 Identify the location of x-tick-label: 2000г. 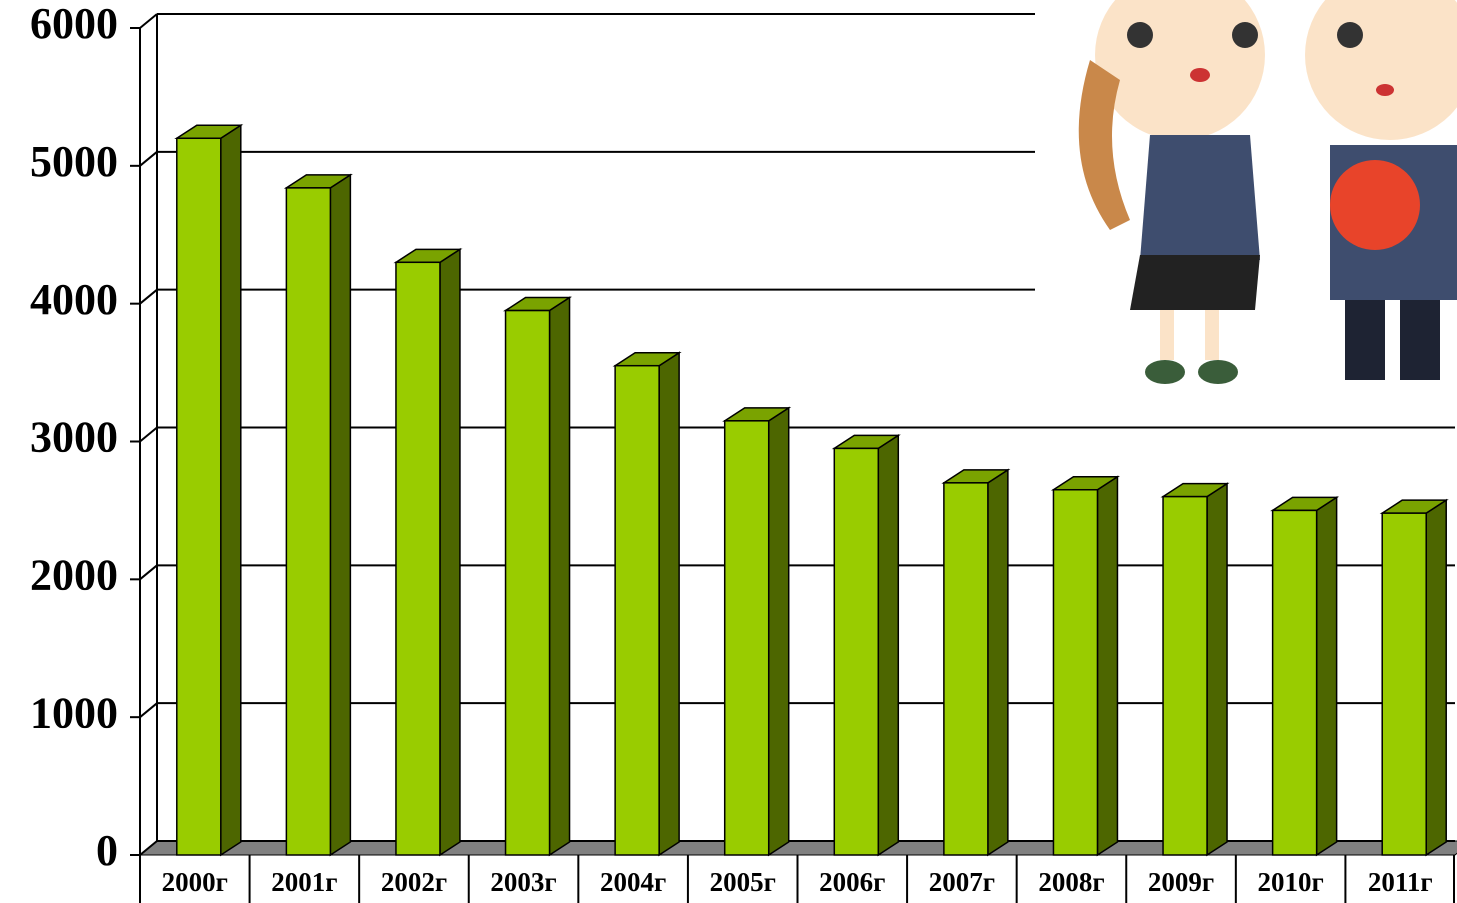
(195, 882).